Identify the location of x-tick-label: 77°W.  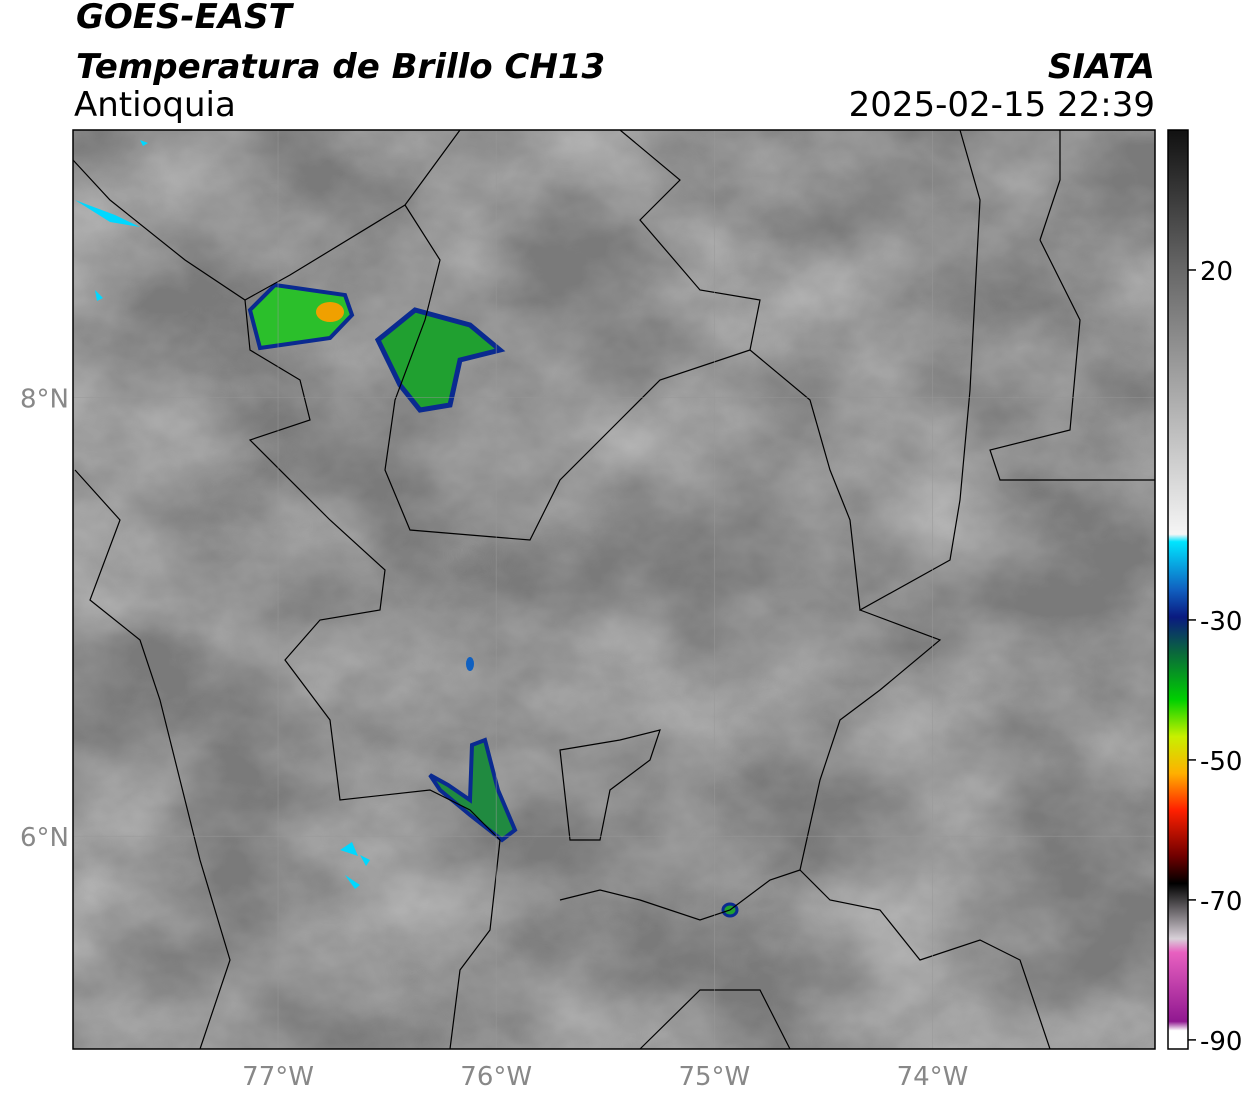
(278, 1077).